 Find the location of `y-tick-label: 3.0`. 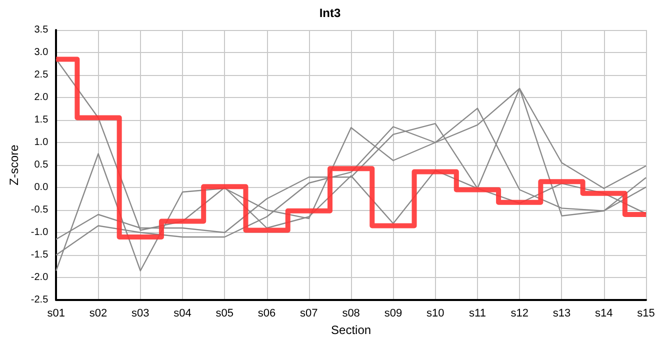

y-tick-label: 3.0 is located at coordinates (41, 52).